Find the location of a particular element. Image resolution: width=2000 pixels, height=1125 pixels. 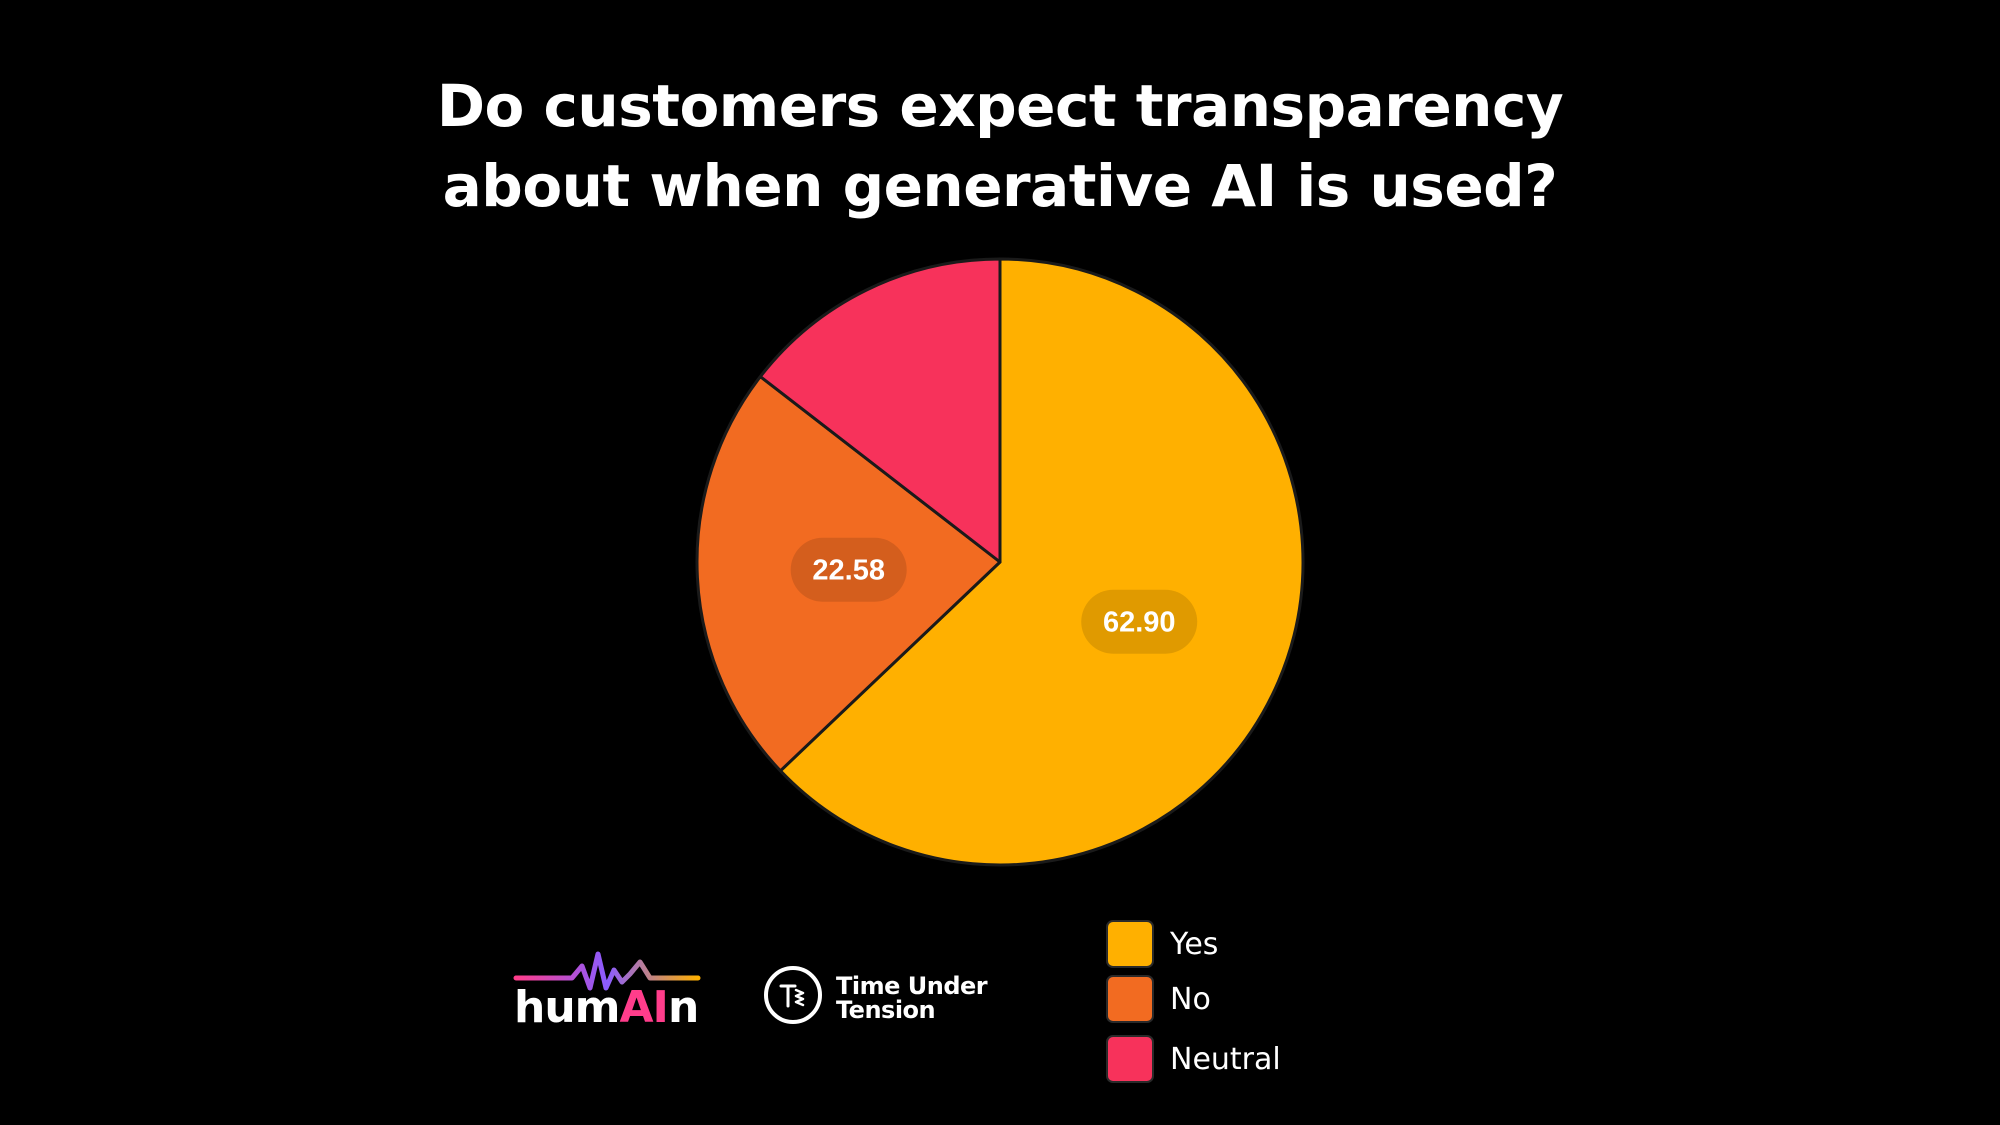

data-label-bg-no is located at coordinates (848, 569).